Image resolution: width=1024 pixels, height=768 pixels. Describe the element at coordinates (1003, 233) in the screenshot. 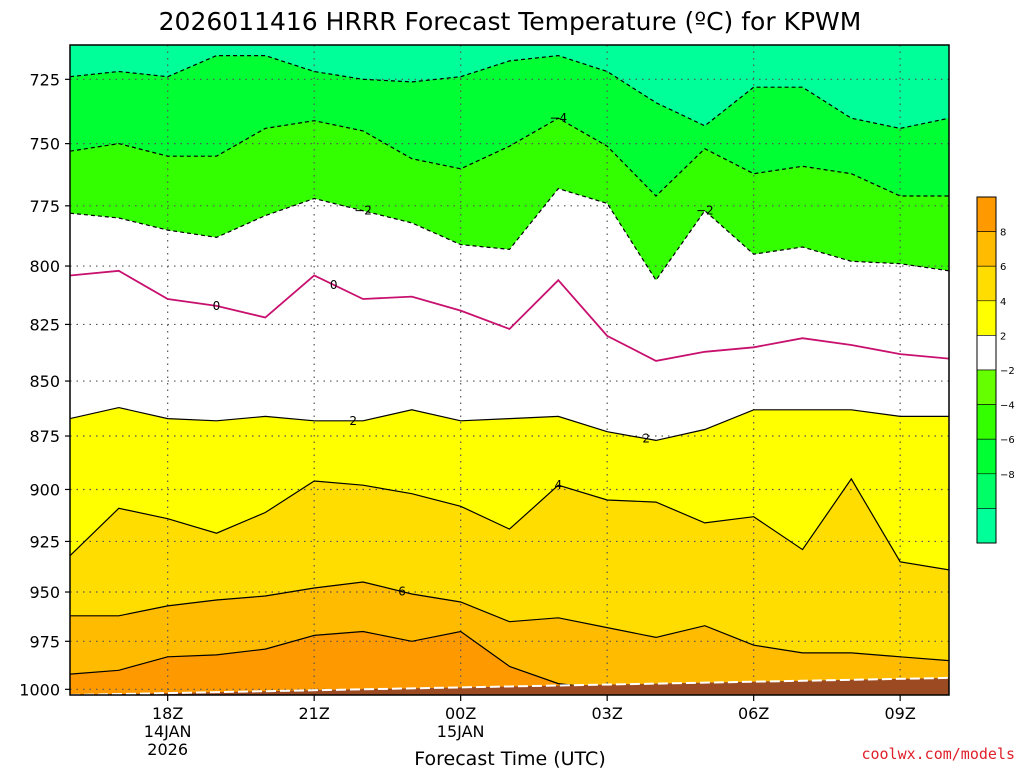

I see `colorbar-label-0: 8` at that location.